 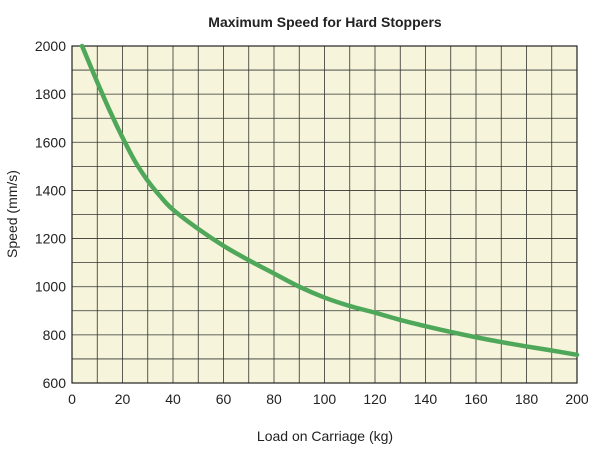 I want to click on x-tick-label: 80, so click(x=274, y=399).